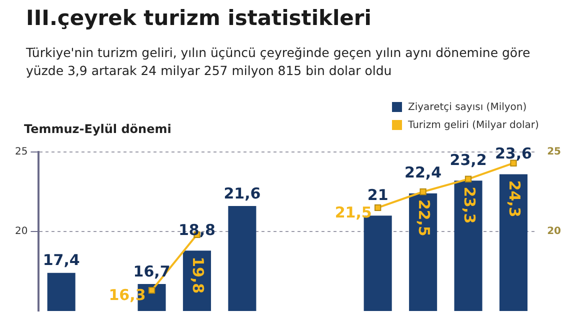 The width and height of the screenshot is (568, 320). Describe the element at coordinates (467, 107) in the screenshot. I see `legend-label: Ziyaretçi sayısı (Milyon)` at that location.